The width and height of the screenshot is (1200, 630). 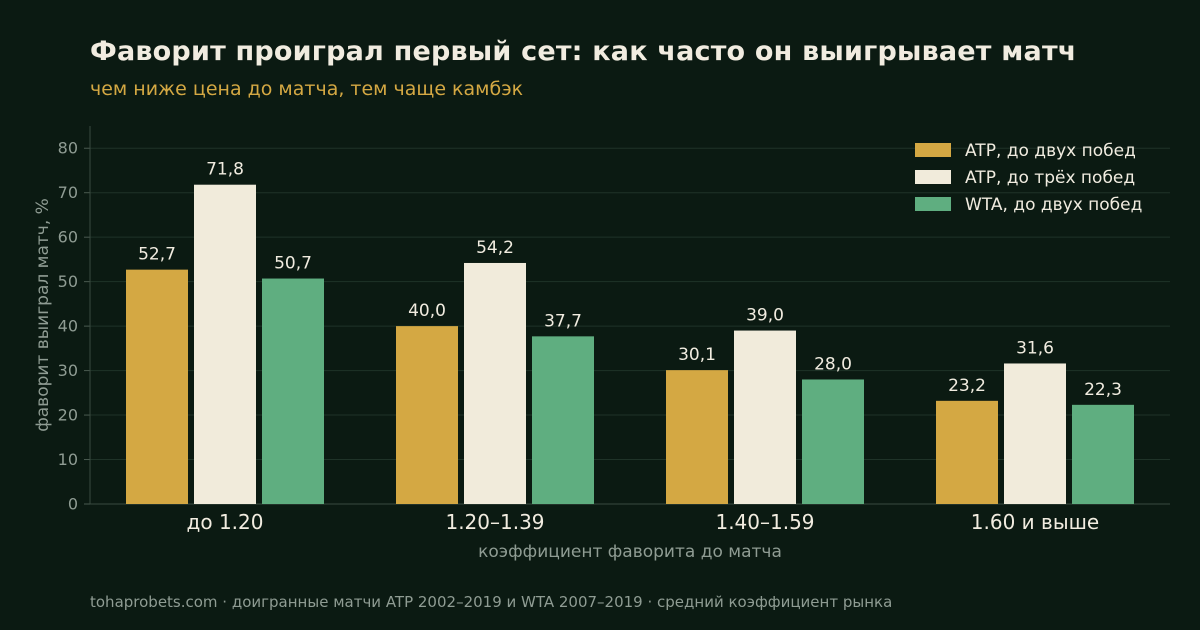 What do you see at coordinates (494, 522) in the screenshot?
I see `x-tick-label: 1.20–1.39` at bounding box center [494, 522].